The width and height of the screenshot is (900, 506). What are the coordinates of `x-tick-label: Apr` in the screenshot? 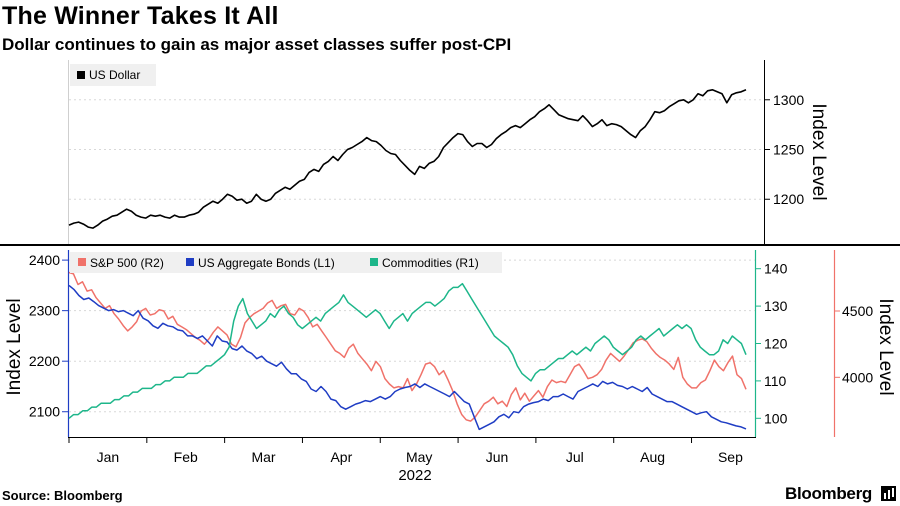 It's located at (341, 457).